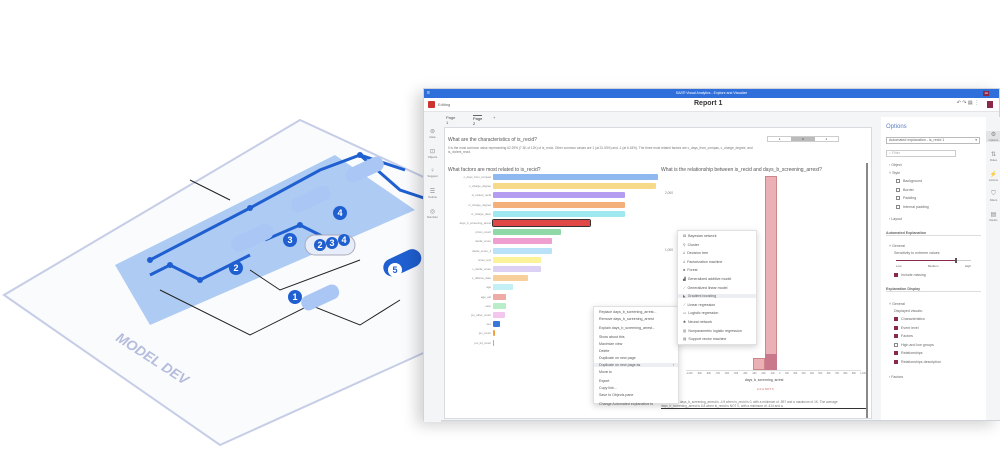  Describe the element at coordinates (910, 275) in the screenshot. I see `include-missing-checkbox: Include missing` at that location.